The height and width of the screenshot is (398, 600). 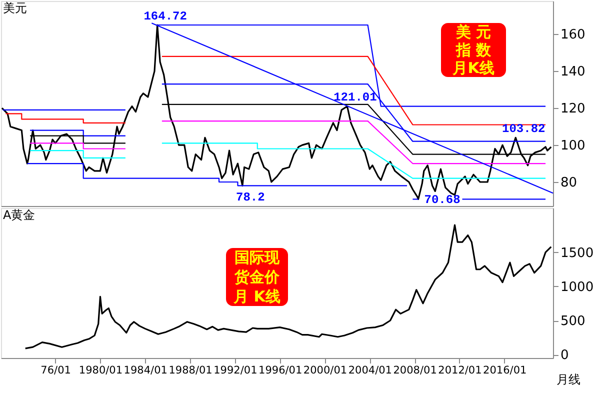 I want to click on annotation: 121.01, so click(x=355, y=97).